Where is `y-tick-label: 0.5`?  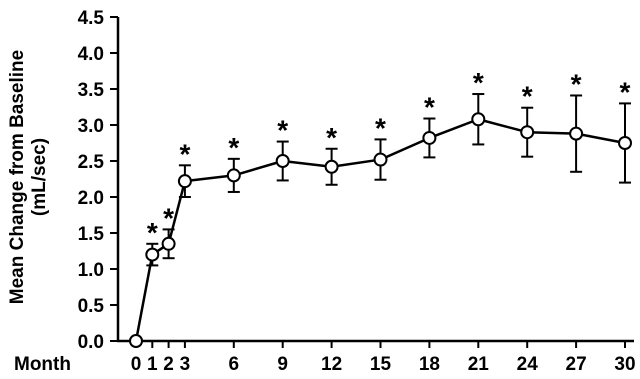 y-tick-label: 0.5 is located at coordinates (91, 306).